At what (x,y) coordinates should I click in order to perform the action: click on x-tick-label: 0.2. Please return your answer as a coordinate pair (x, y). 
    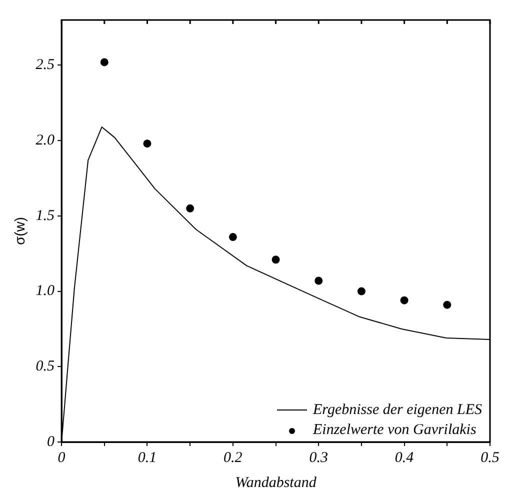
    Looking at the image, I should click on (233, 458).